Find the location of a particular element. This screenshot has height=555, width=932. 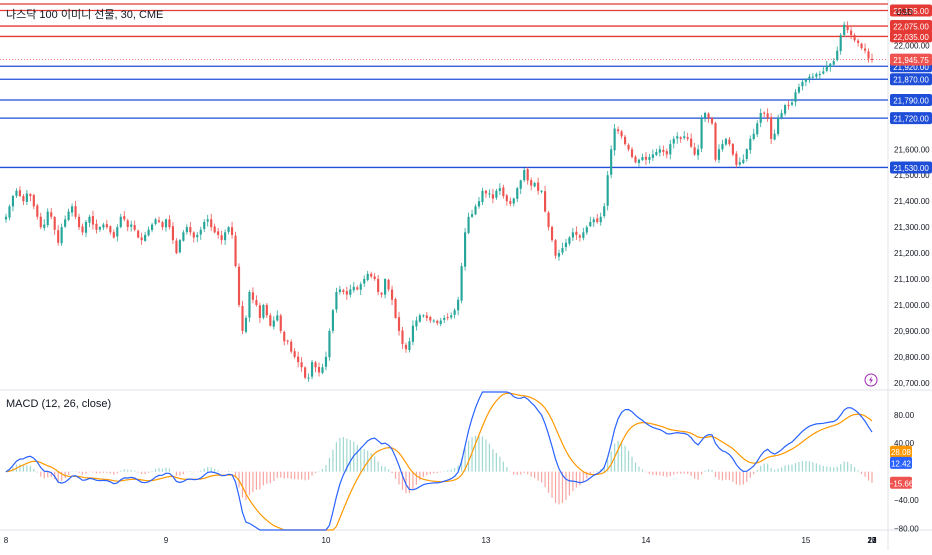

level-tag-label: 22,035.00 is located at coordinates (911, 37).